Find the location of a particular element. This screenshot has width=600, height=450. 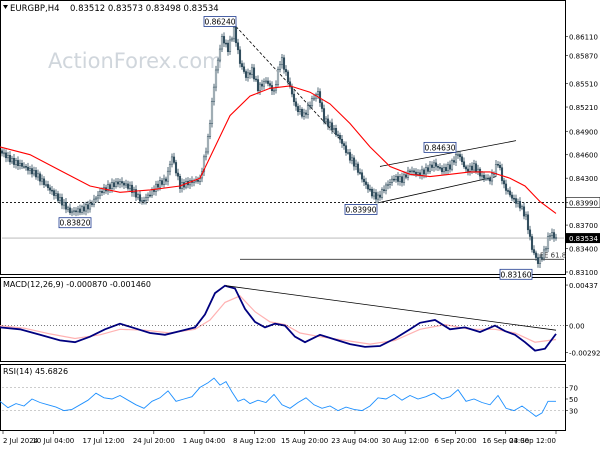

macd-main-line is located at coordinates (278, 318).